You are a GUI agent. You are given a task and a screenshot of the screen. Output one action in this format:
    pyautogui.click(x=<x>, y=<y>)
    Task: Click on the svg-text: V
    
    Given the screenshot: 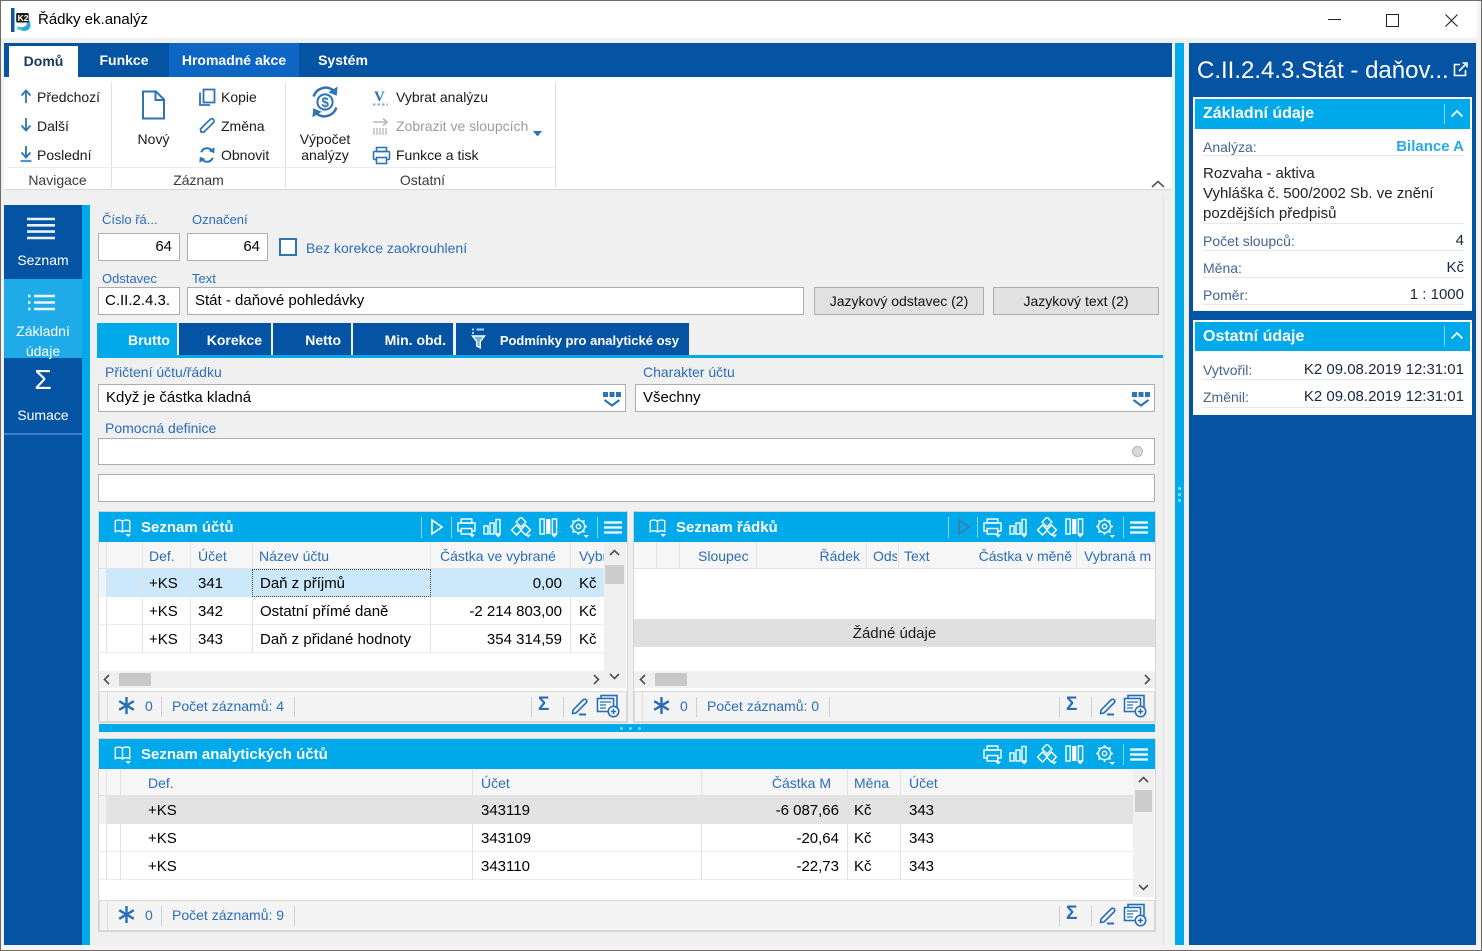 What is the action you would take?
    pyautogui.click(x=379, y=97)
    